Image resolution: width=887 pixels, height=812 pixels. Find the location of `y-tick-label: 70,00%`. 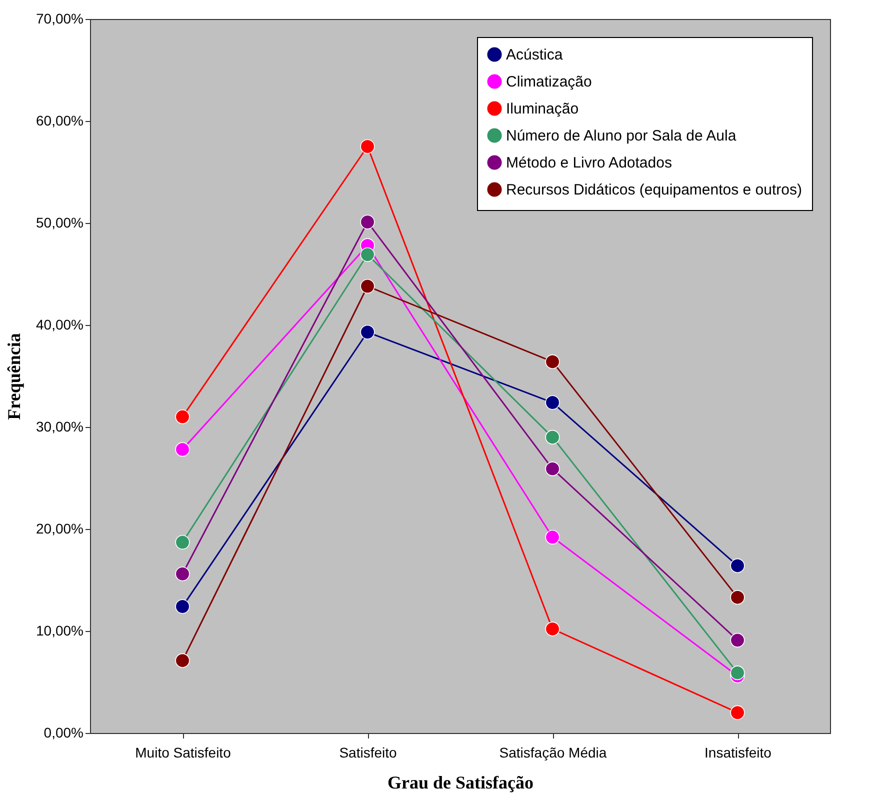

y-tick-label: 70,00% is located at coordinates (60, 18).